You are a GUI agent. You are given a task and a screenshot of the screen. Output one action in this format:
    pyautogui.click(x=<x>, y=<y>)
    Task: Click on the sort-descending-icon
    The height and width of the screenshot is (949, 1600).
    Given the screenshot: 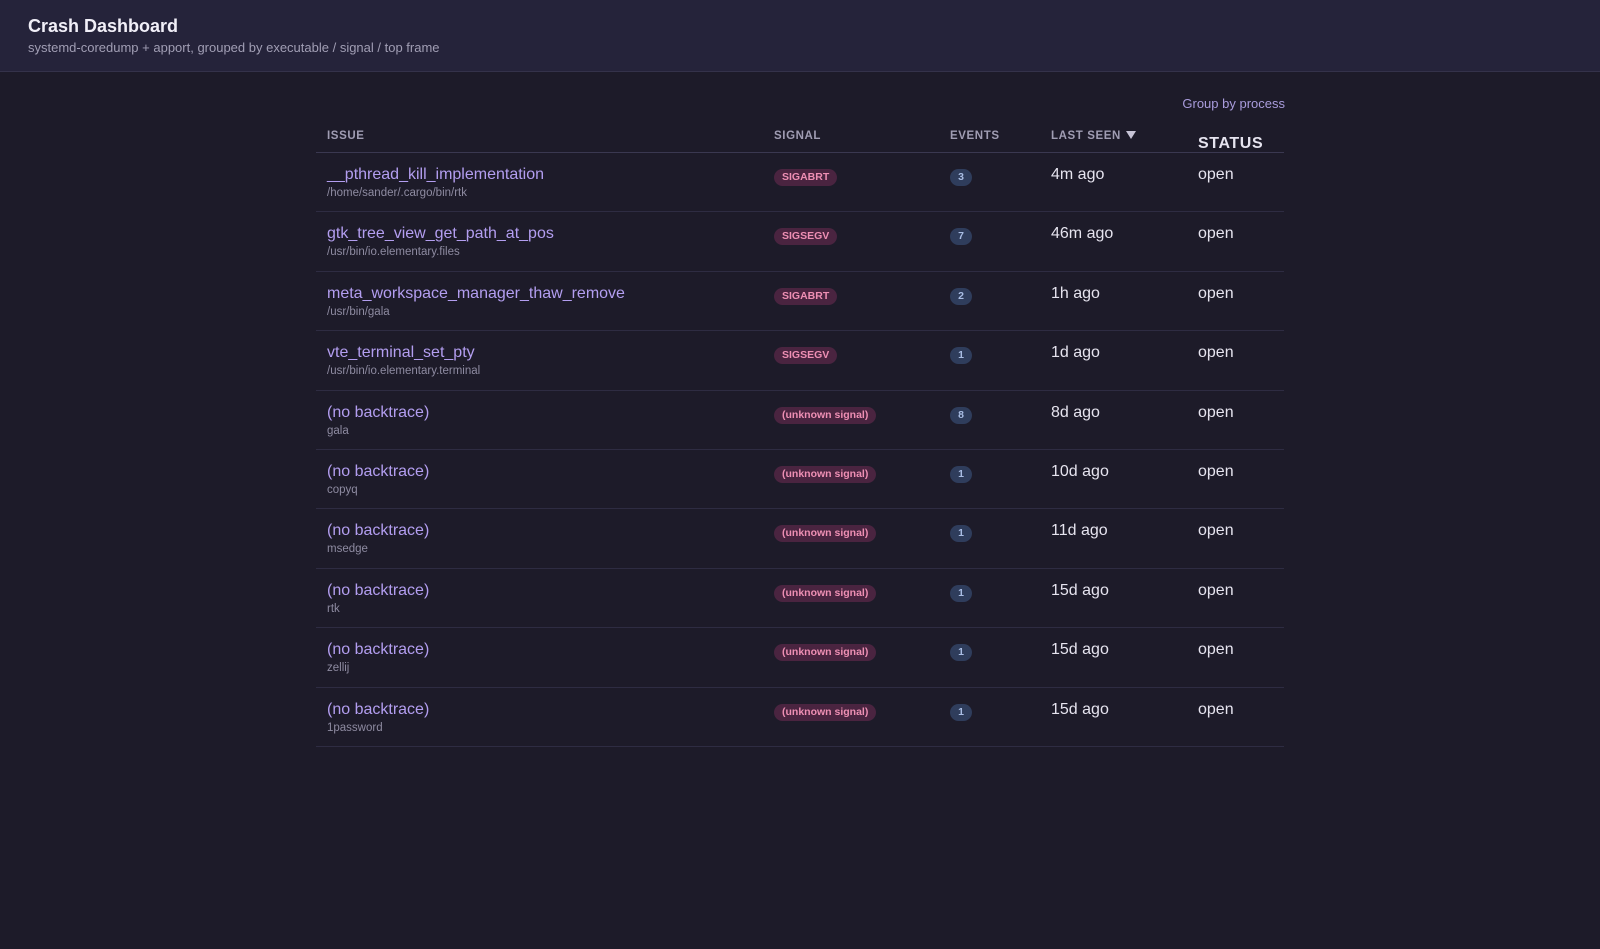 What is the action you would take?
    pyautogui.click(x=1130, y=135)
    